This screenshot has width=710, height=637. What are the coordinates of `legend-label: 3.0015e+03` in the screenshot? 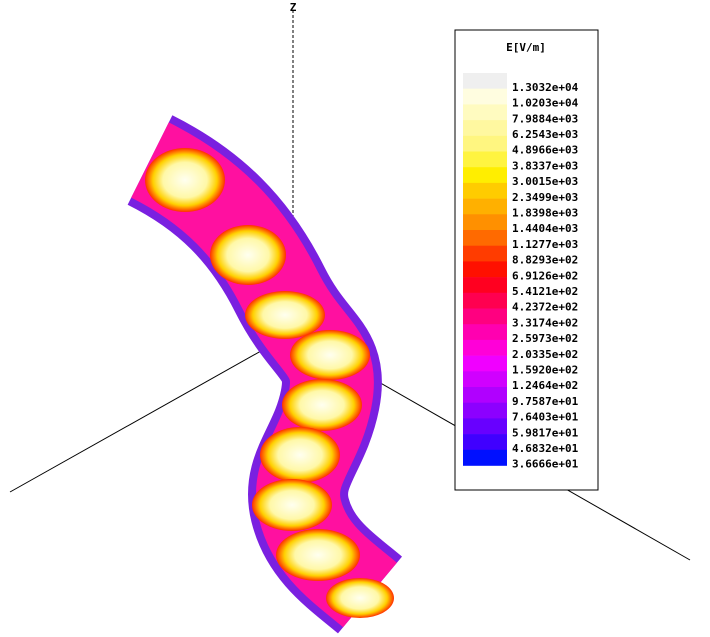 It's located at (545, 181).